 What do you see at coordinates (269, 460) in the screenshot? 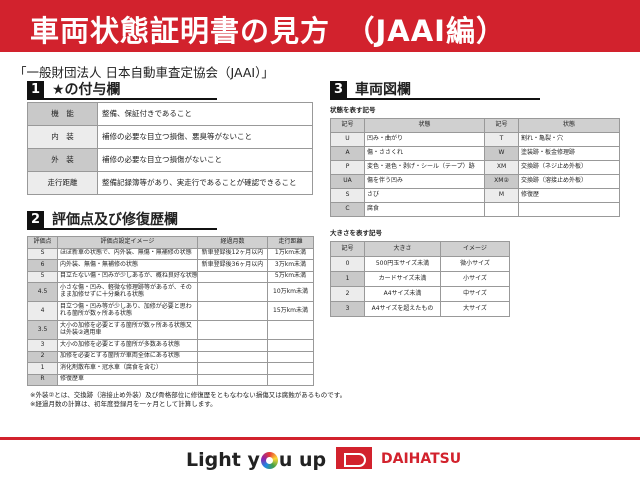
I see `rainbow-o-icon` at bounding box center [269, 460].